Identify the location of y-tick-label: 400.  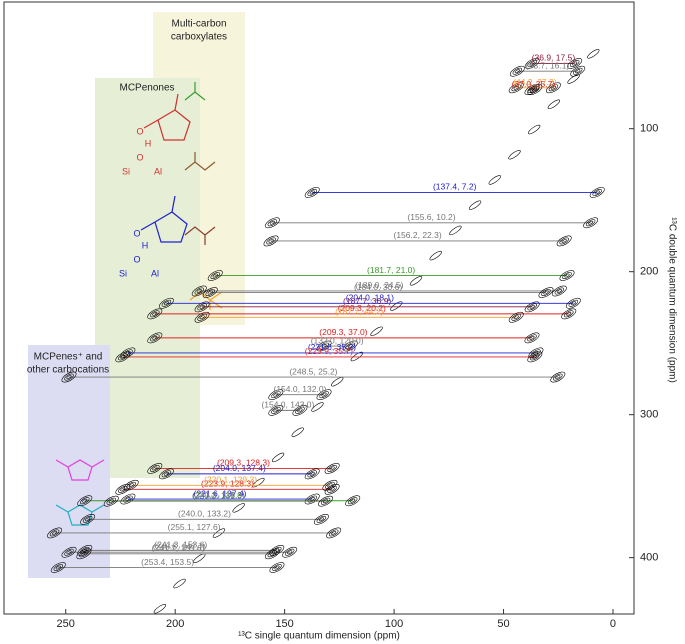
(649, 558).